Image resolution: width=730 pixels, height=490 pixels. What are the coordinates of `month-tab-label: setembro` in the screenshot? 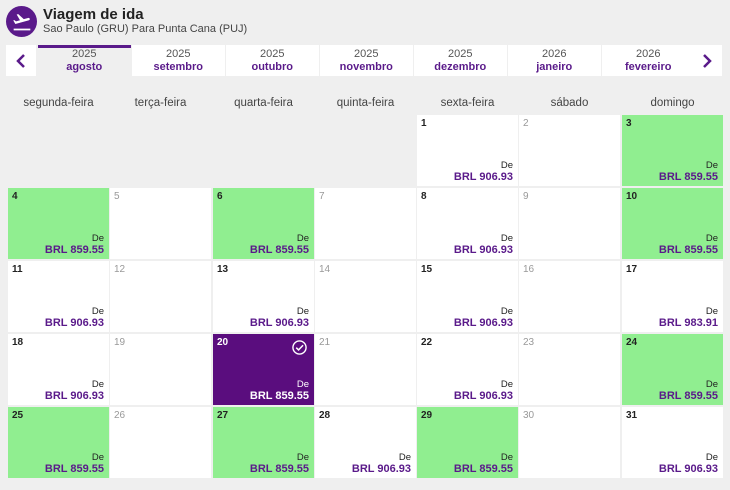 It's located at (178, 67).